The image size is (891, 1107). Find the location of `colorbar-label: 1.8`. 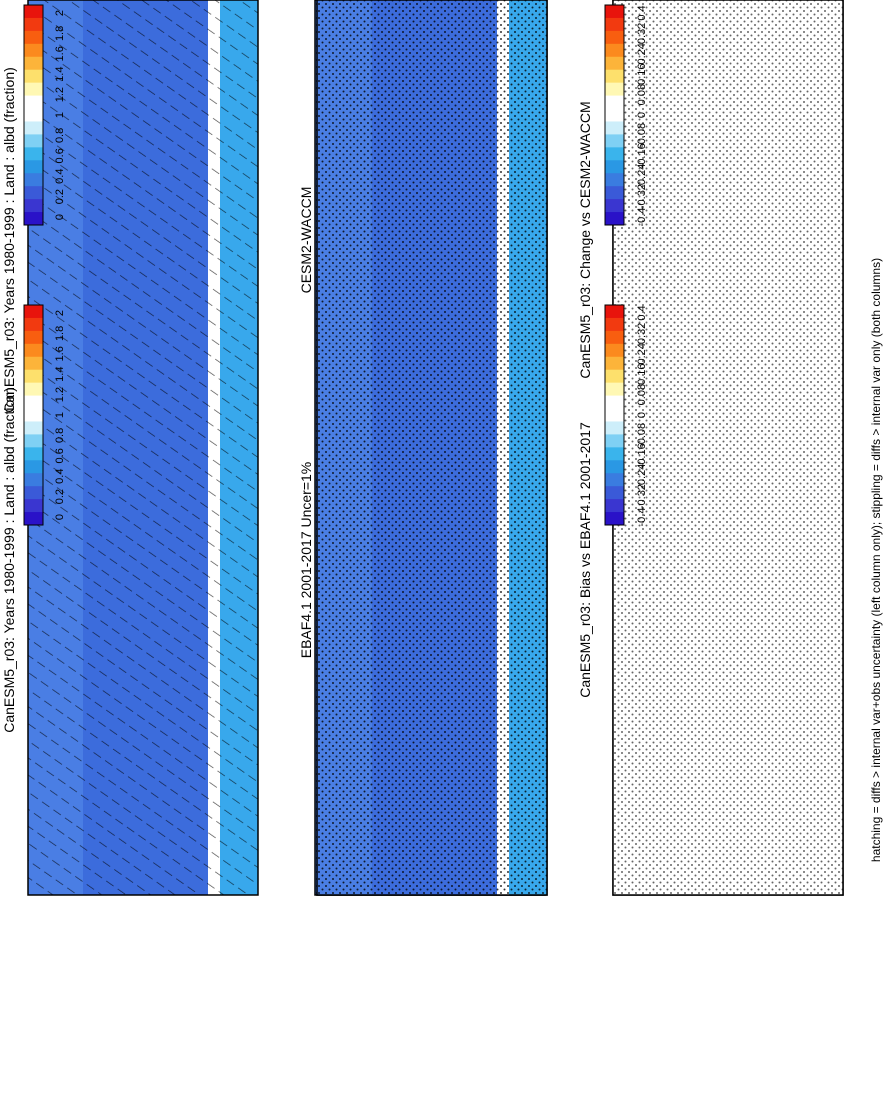

colorbar-label: 1.8 is located at coordinates (60, 333).